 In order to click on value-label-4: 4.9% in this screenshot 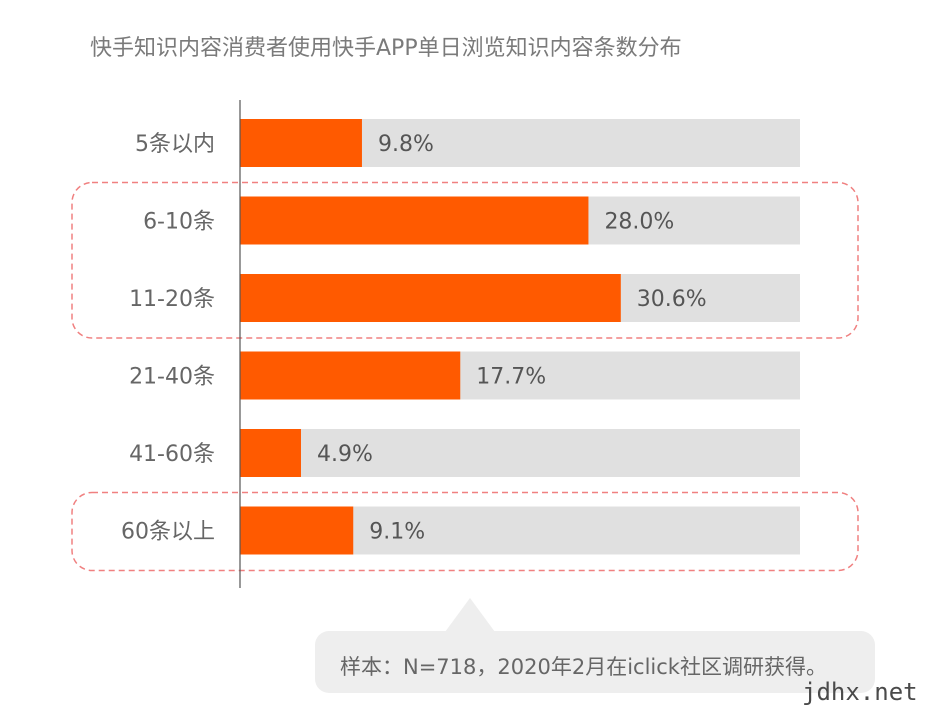, I will do `click(345, 454)`.